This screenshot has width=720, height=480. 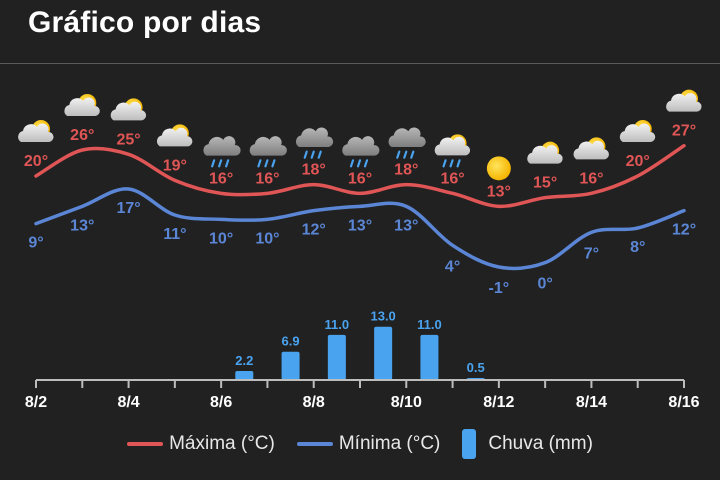 What do you see at coordinates (314, 402) in the screenshot?
I see `x-tick-label: 8/8` at bounding box center [314, 402].